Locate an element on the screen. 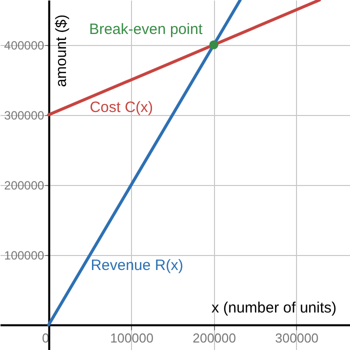 Image resolution: width=350 pixels, height=350 pixels. x-tick-label: 200000 is located at coordinates (214, 338).